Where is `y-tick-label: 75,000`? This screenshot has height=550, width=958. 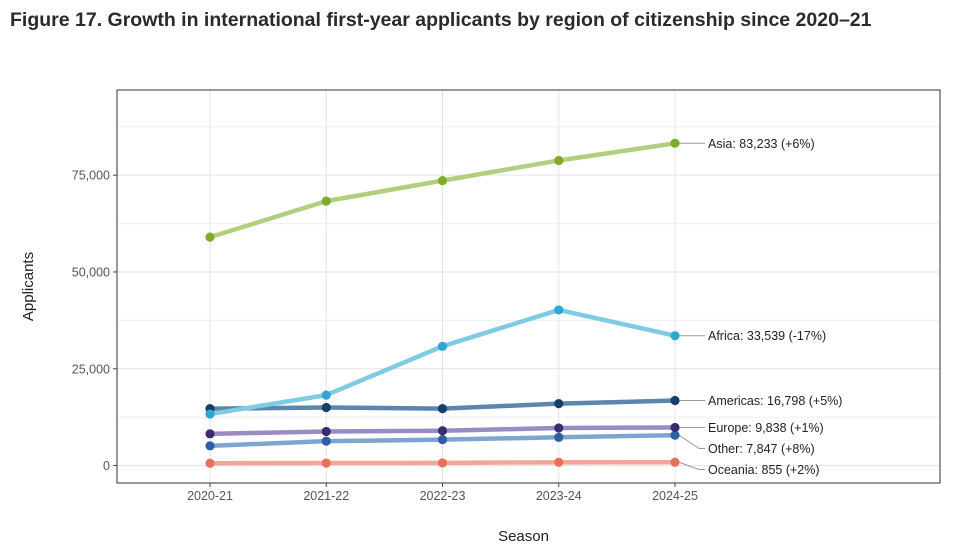
y-tick-label: 75,000 is located at coordinates (91, 176).